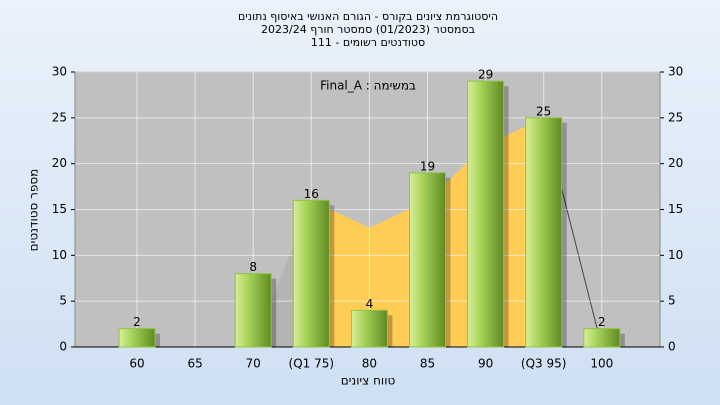 The height and width of the screenshot is (405, 720). Describe the element at coordinates (675, 209) in the screenshot. I see `y2-tick-label: 15` at that location.